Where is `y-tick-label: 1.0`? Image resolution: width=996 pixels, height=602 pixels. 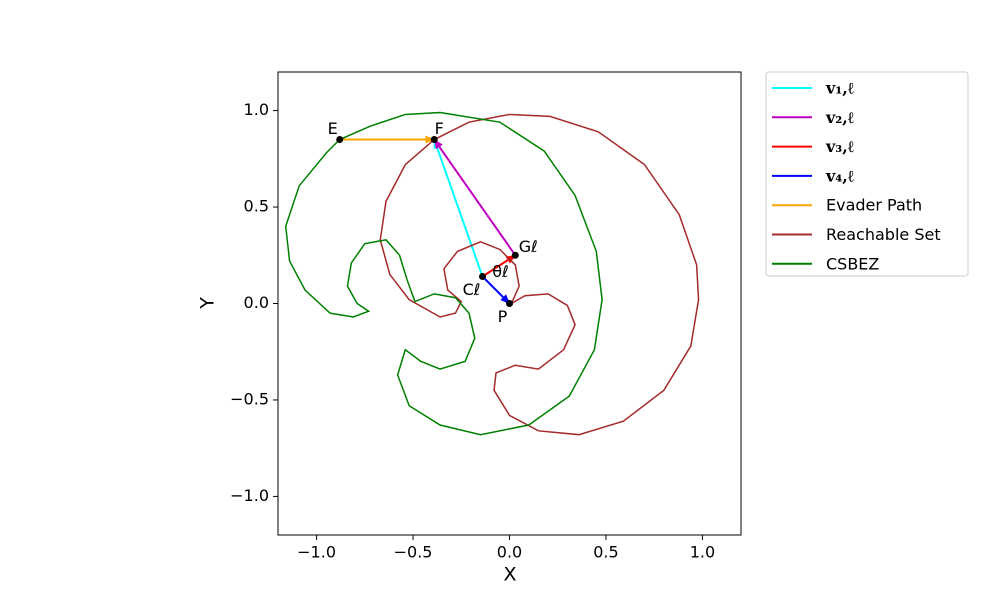
y-tick-label: 1.0 is located at coordinates (256, 109).